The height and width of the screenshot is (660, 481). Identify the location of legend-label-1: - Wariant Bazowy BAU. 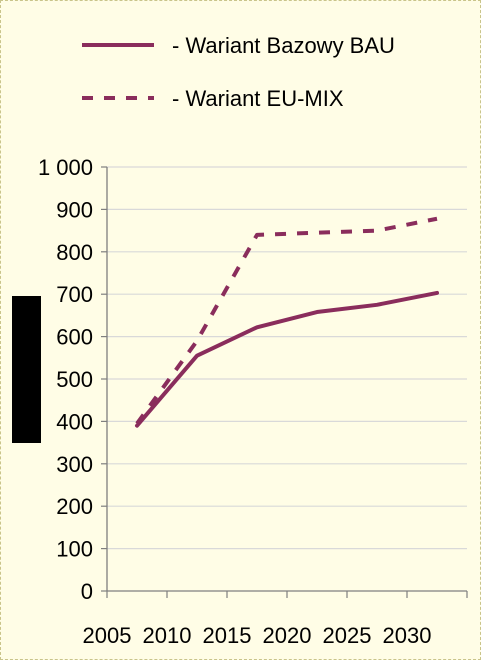
(283, 45).